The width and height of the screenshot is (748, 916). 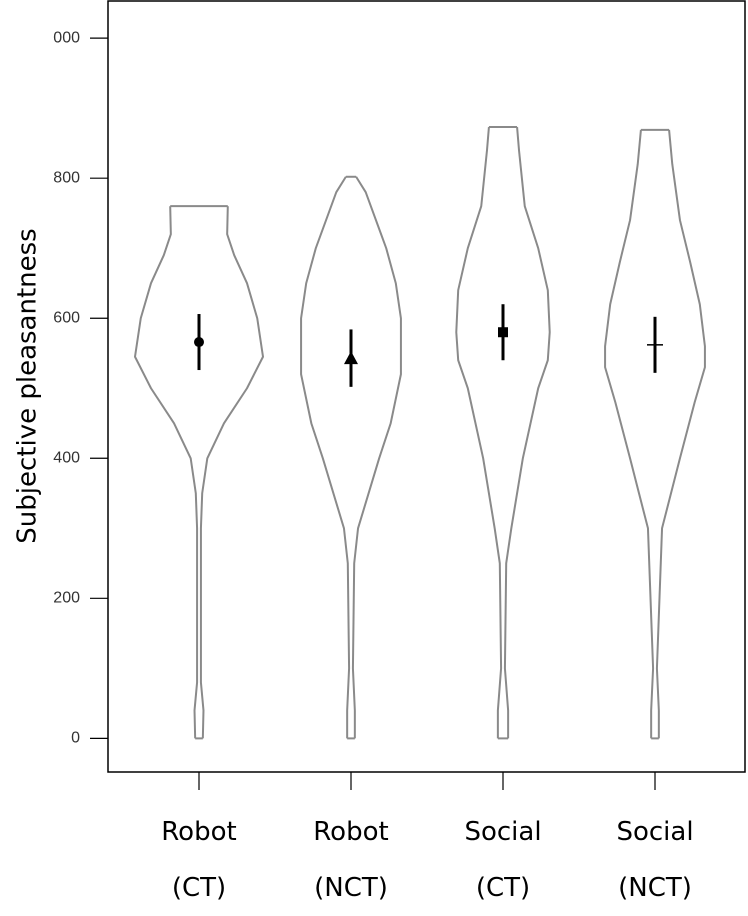 What do you see at coordinates (66, 37) in the screenshot?
I see `y-tick-label: 000` at bounding box center [66, 37].